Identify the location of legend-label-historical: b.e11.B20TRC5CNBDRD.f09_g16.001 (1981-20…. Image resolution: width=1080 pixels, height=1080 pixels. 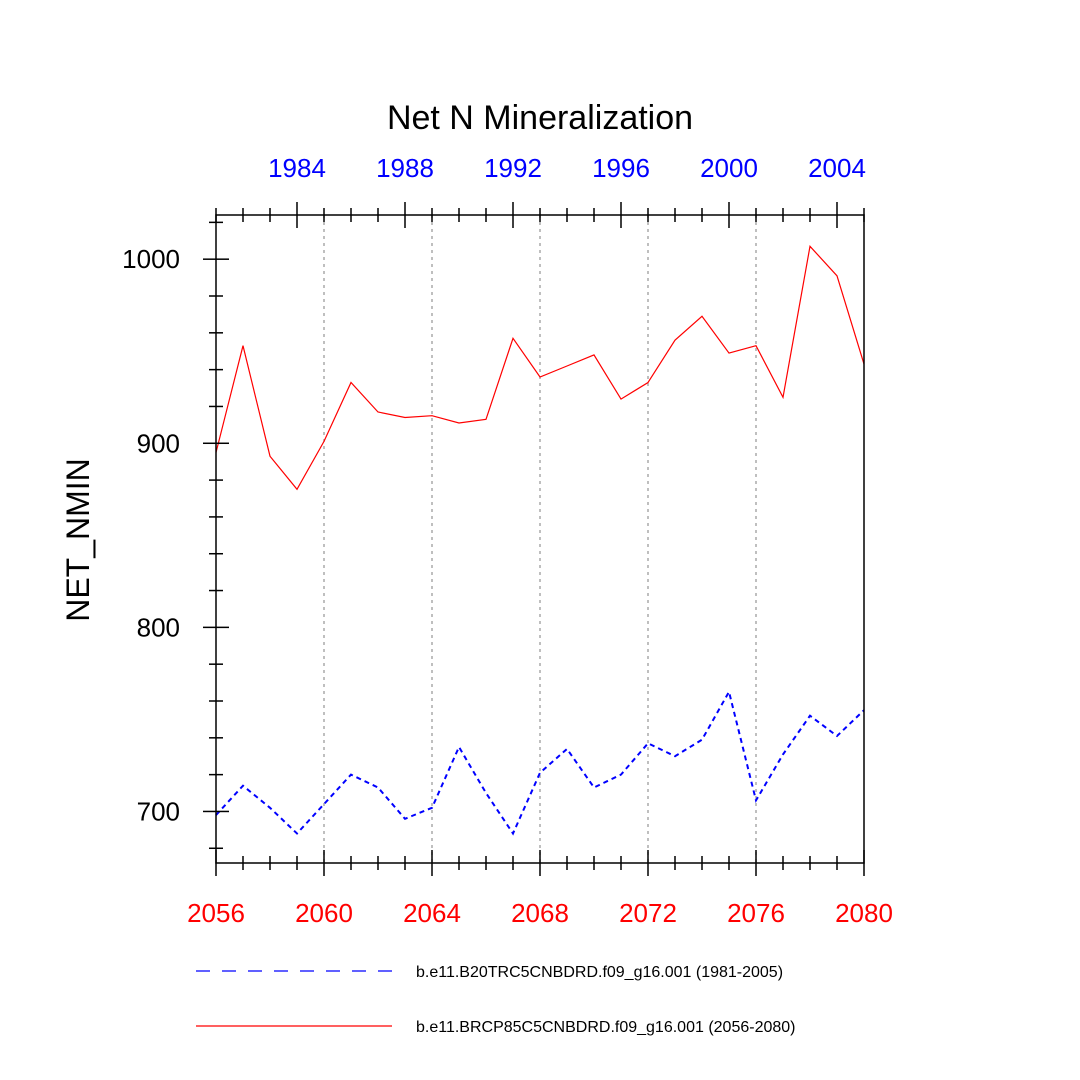
(599, 972).